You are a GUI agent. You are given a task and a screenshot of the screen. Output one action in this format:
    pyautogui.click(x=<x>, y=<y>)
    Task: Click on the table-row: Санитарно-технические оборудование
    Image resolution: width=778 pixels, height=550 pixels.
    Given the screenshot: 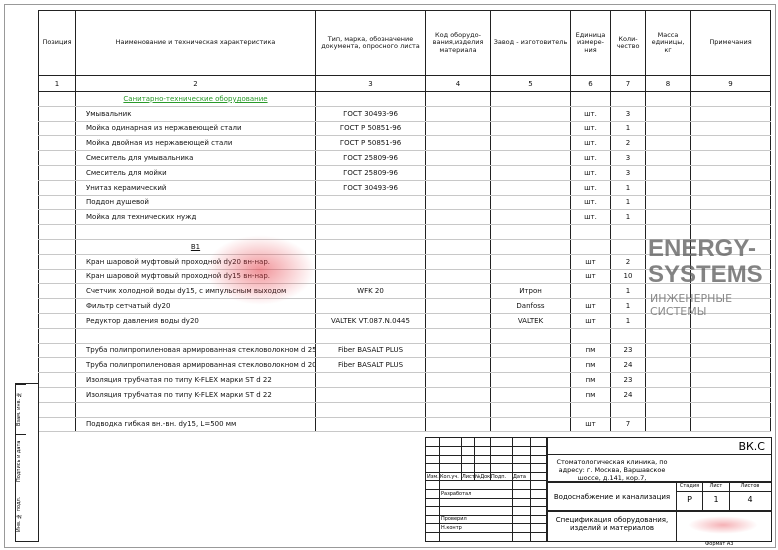 What is the action you would take?
    pyautogui.click(x=404, y=99)
    